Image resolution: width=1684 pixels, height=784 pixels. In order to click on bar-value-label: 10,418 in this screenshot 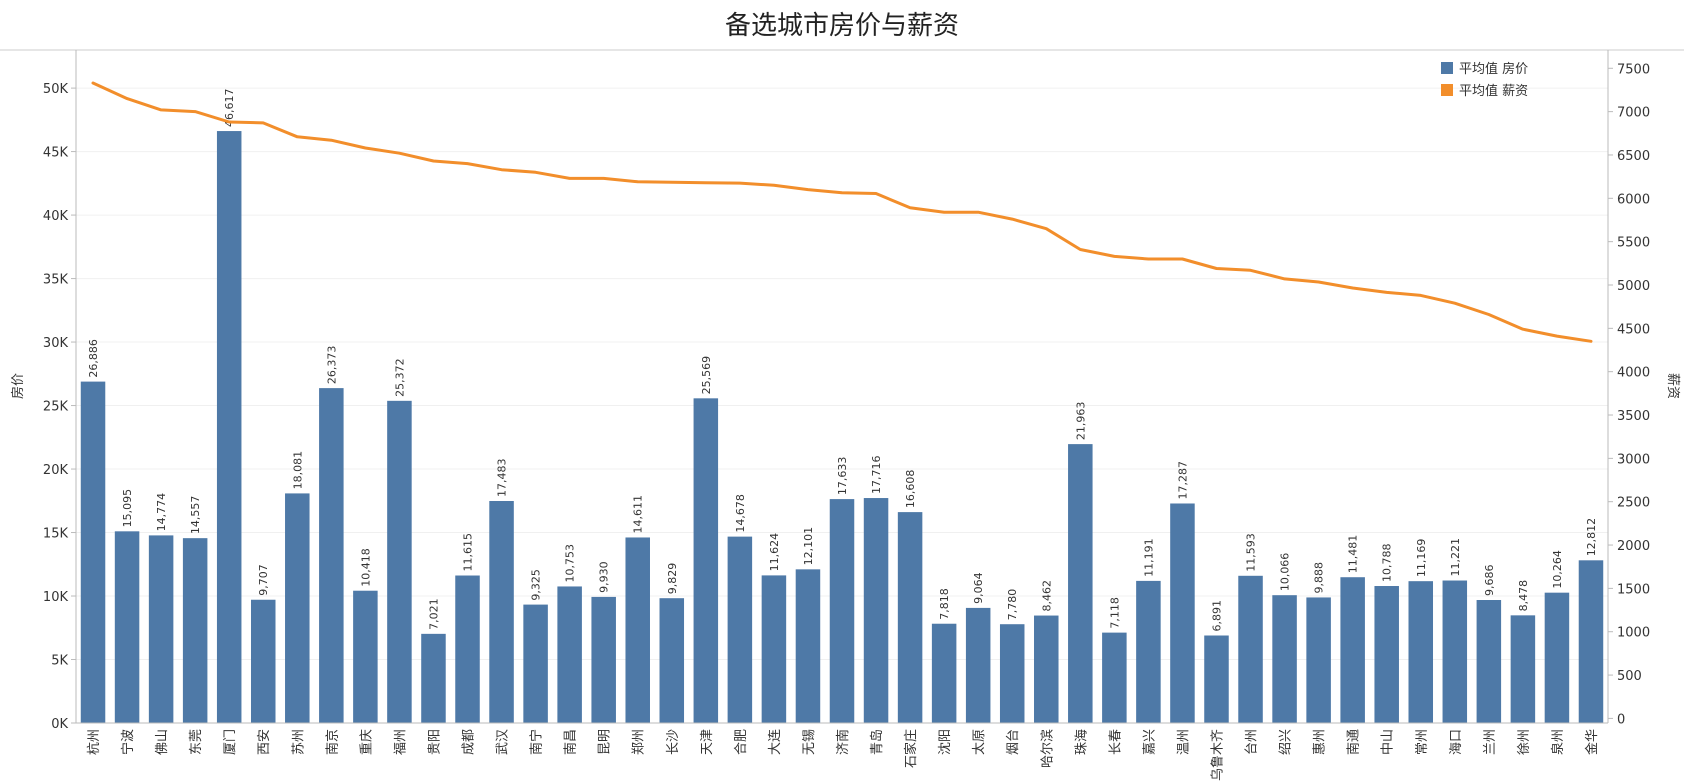, I will do `click(365, 567)`.